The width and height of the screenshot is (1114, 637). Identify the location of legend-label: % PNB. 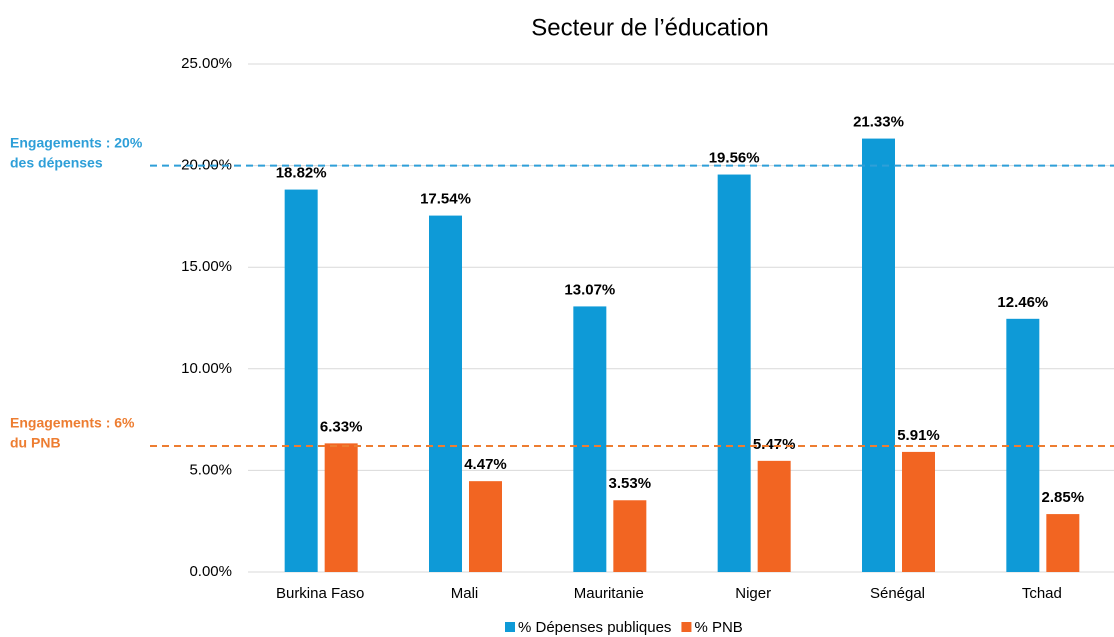
(718, 627).